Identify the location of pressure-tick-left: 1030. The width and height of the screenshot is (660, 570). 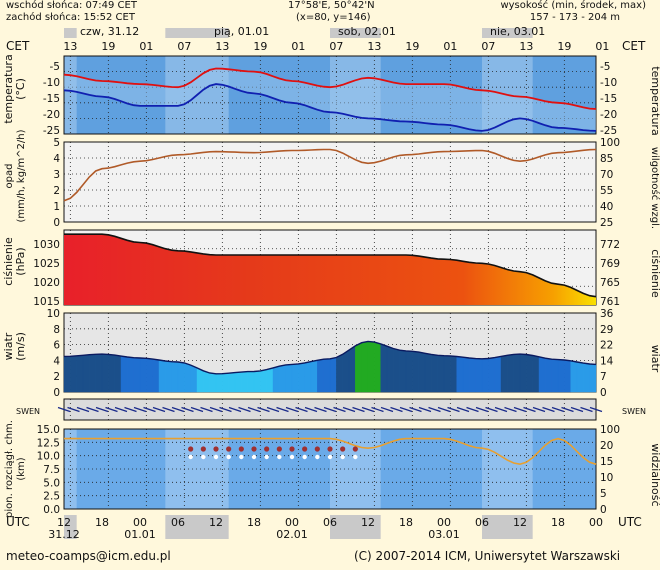
(46, 245).